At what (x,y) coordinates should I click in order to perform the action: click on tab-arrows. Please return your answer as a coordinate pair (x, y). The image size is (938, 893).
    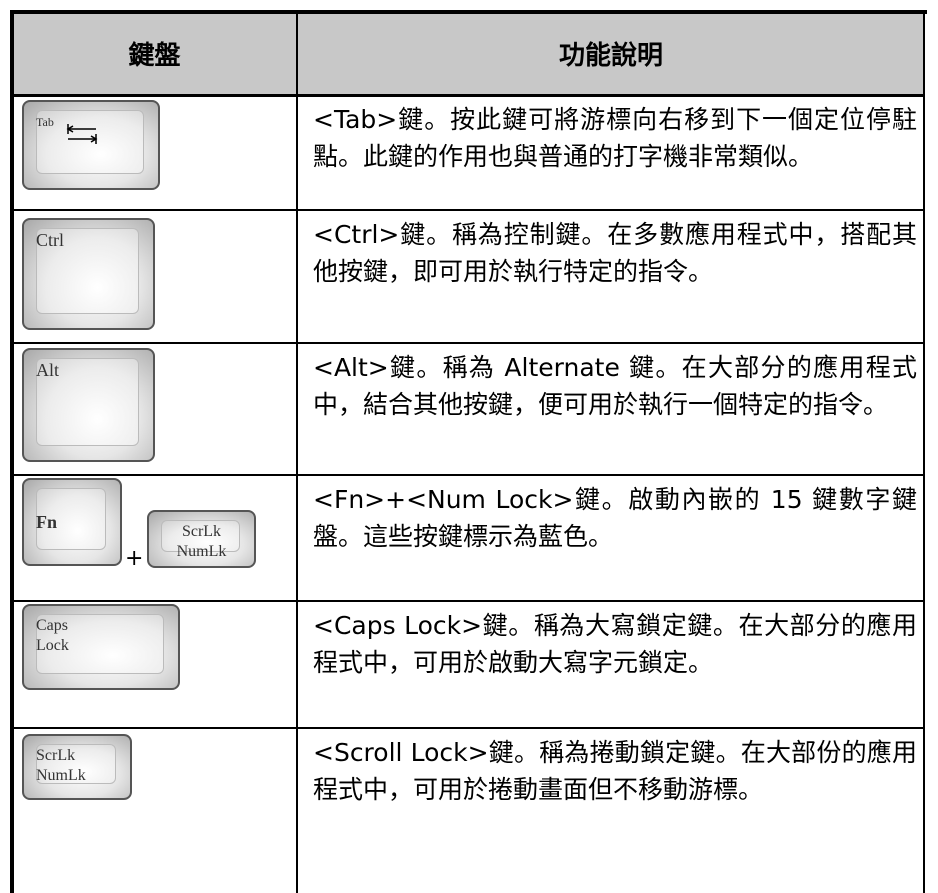
    Looking at the image, I should click on (82, 134).